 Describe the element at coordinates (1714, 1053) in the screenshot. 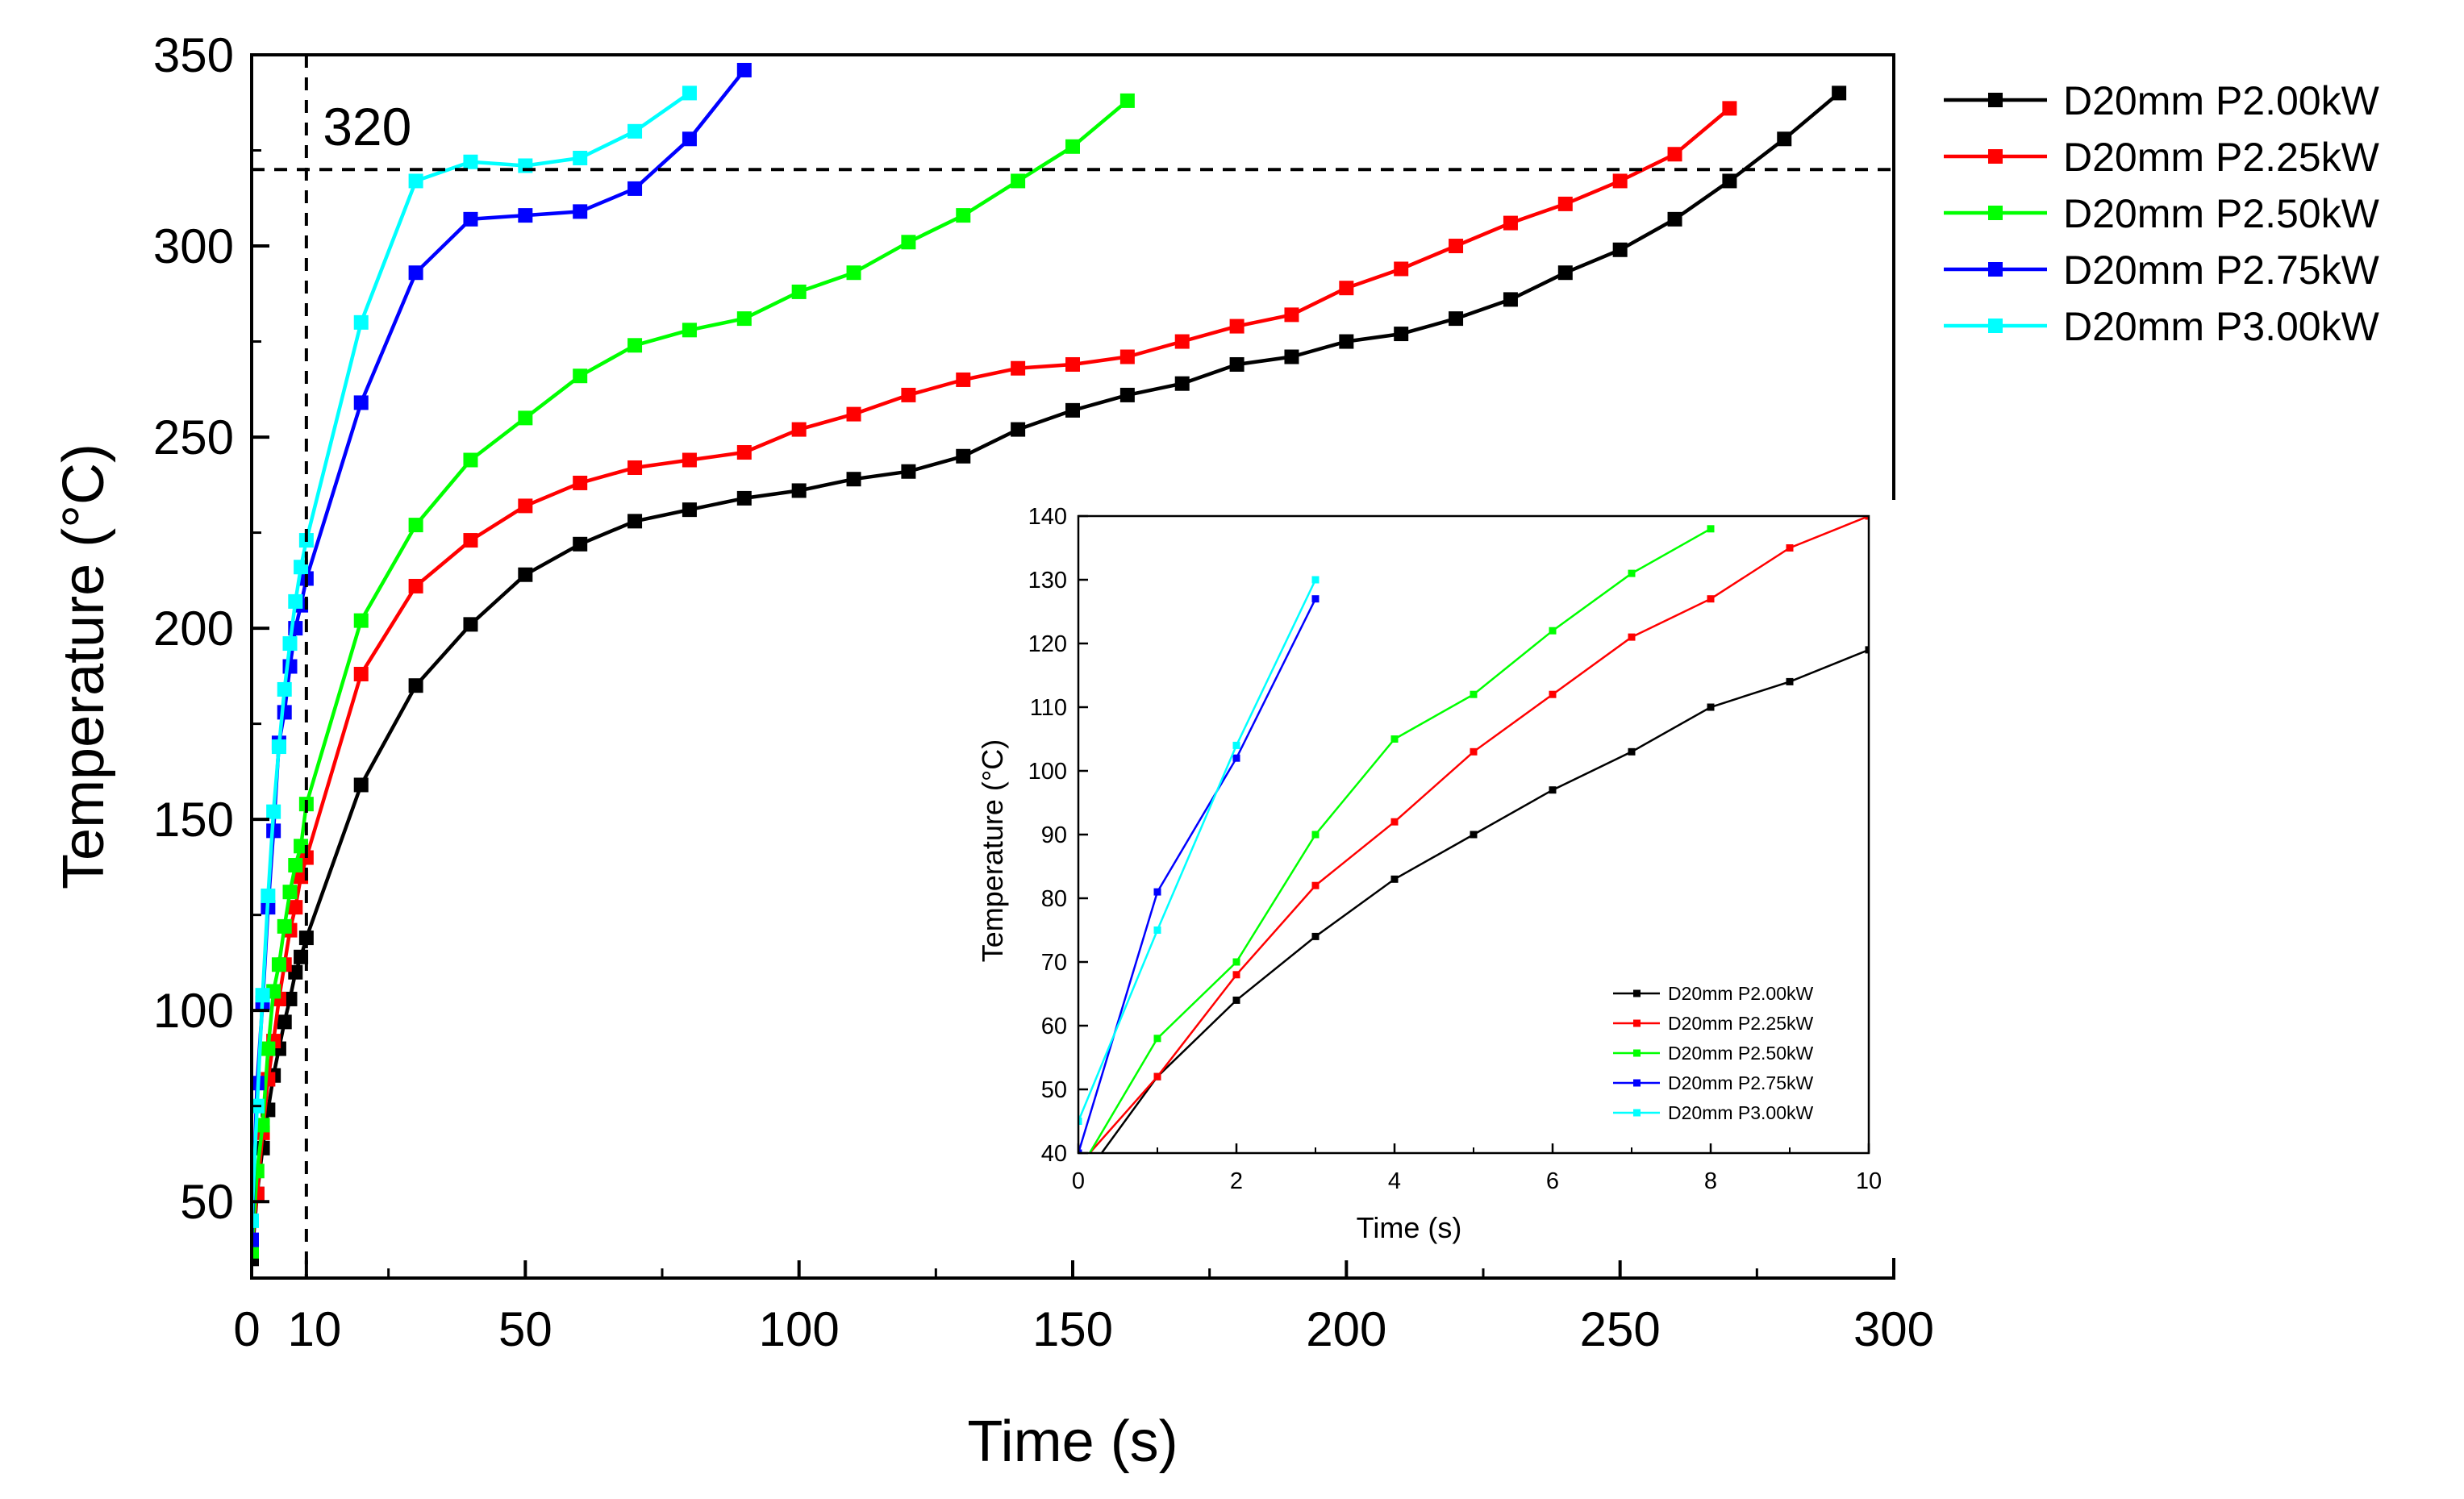

I see `legend-item: D20mm P2.50kW` at that location.